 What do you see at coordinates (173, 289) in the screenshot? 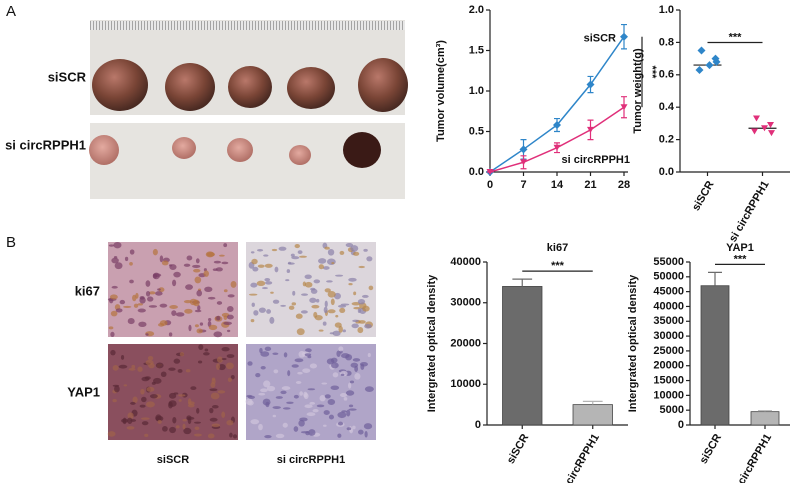
I see `stain-image` at bounding box center [173, 289].